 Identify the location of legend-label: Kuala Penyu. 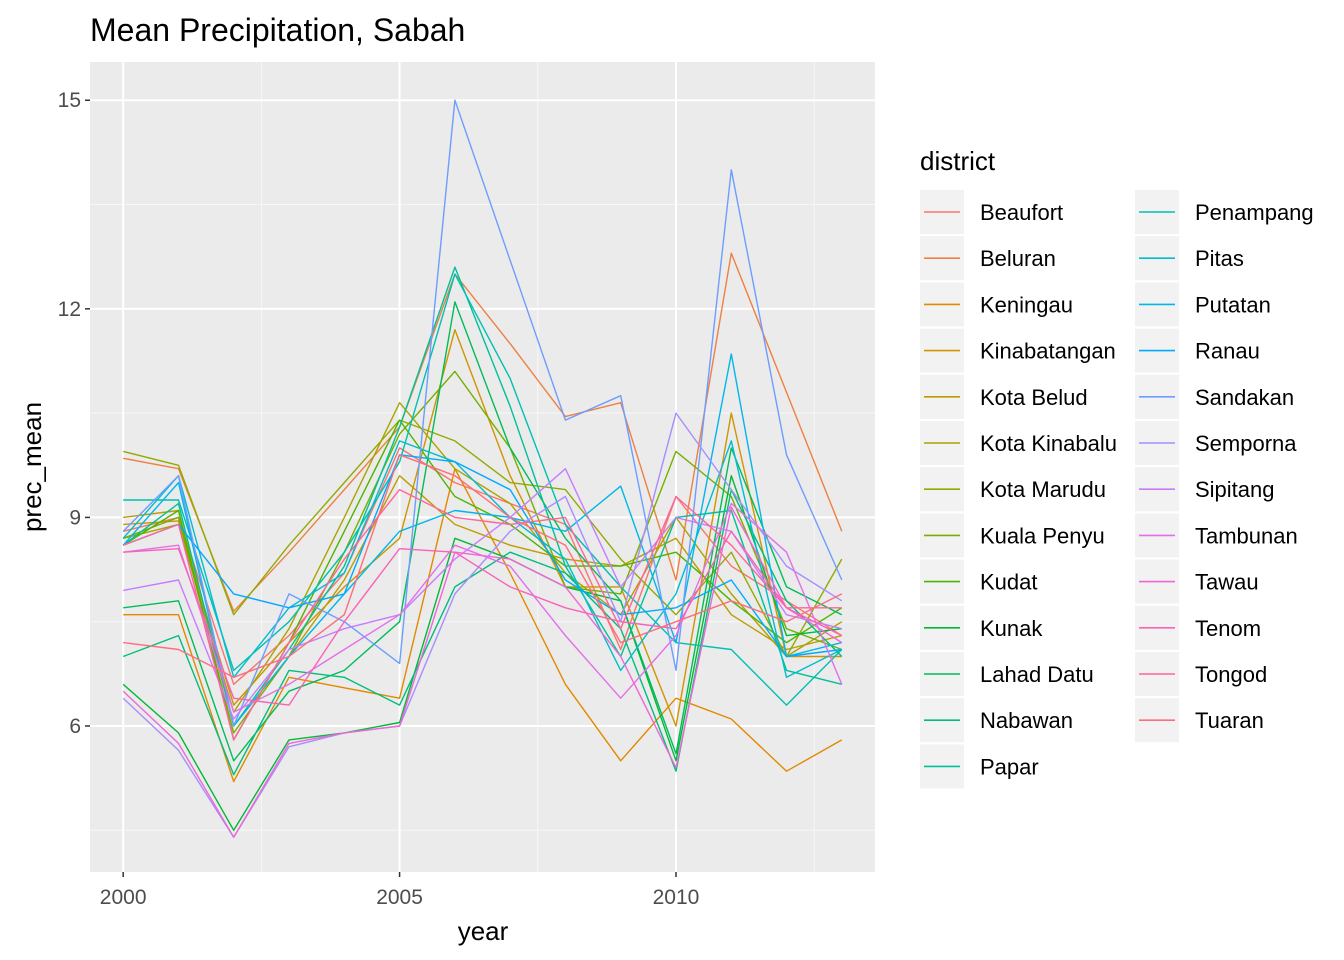
(1042, 535).